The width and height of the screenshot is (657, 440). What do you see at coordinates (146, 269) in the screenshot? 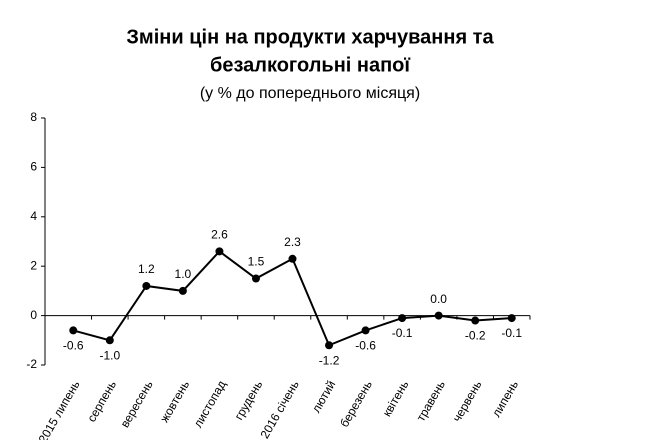
I see `data-label: 1.2` at bounding box center [146, 269].